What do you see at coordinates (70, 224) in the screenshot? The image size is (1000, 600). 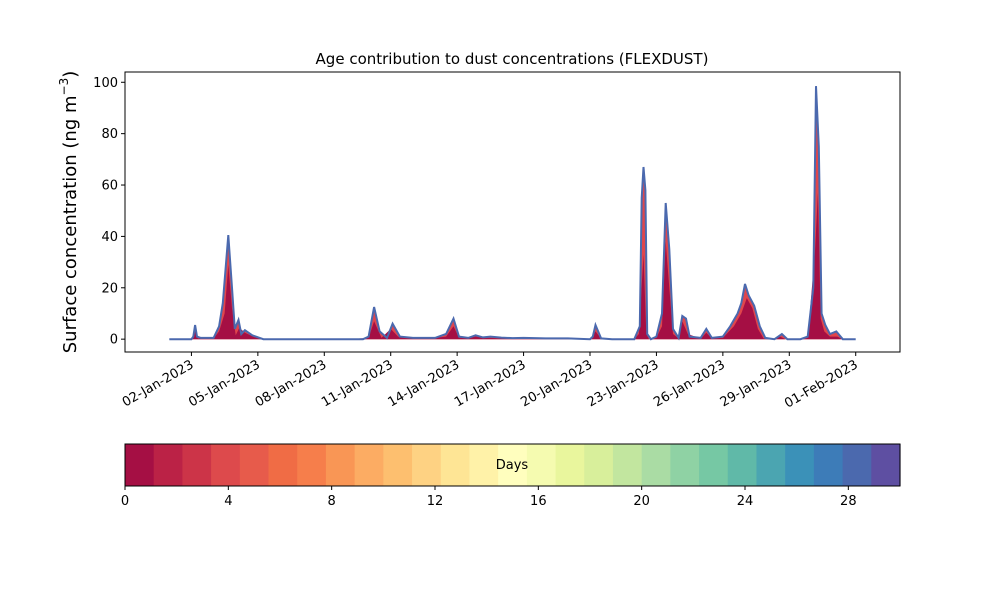 I see `y-axis-label-main: Surface concentration (ng m` at bounding box center [70, 224].